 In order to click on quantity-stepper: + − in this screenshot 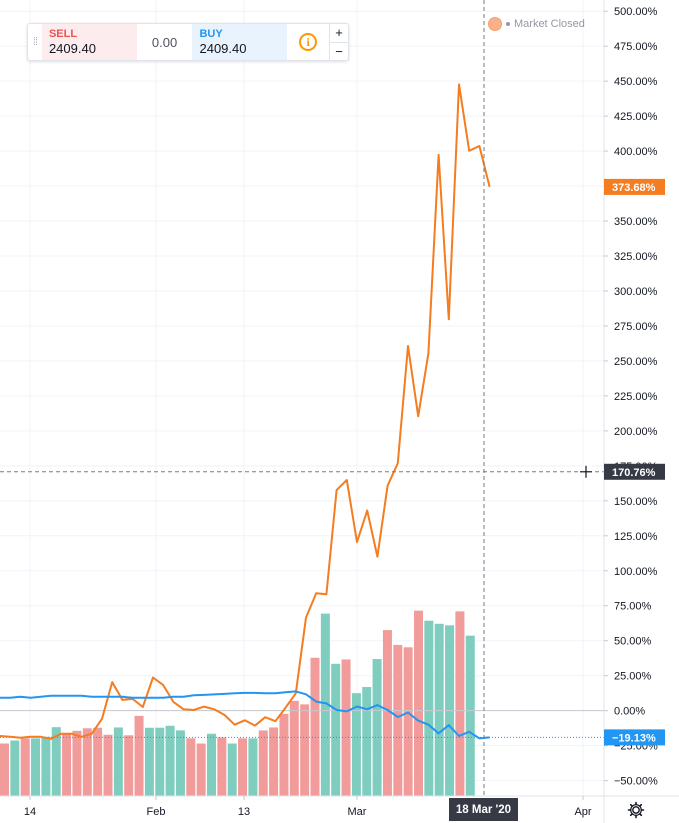, I will do `click(338, 42)`.